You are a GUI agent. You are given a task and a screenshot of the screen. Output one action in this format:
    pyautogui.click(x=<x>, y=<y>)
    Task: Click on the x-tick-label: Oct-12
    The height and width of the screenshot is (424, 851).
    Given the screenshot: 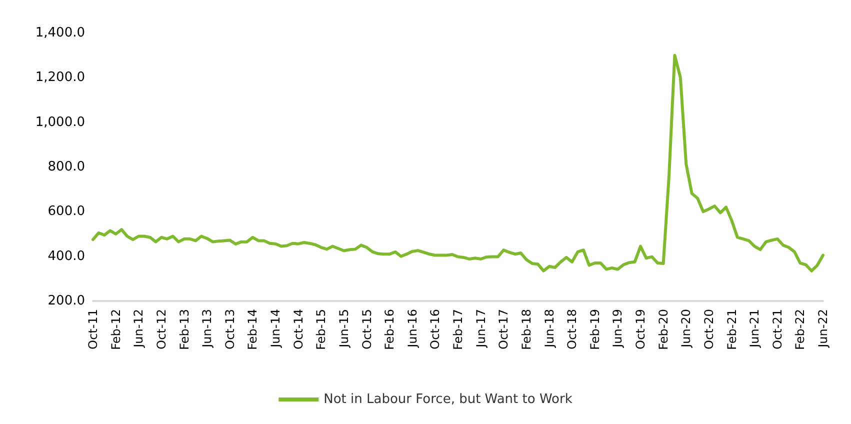 What is the action you would take?
    pyautogui.click(x=161, y=329)
    